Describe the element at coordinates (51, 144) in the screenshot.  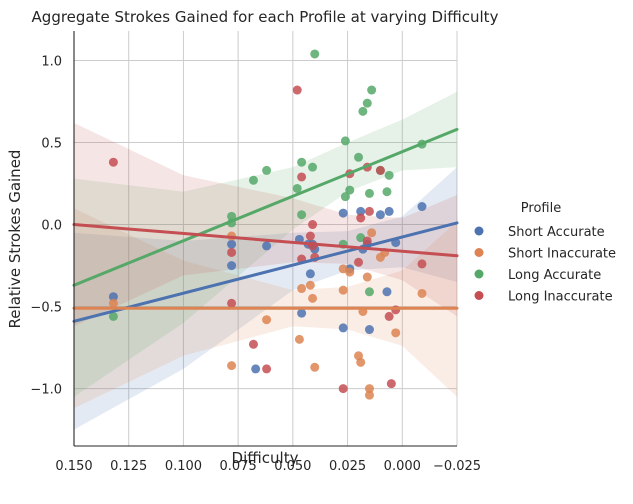
I see `y-tick-label: 0.5` at that location.